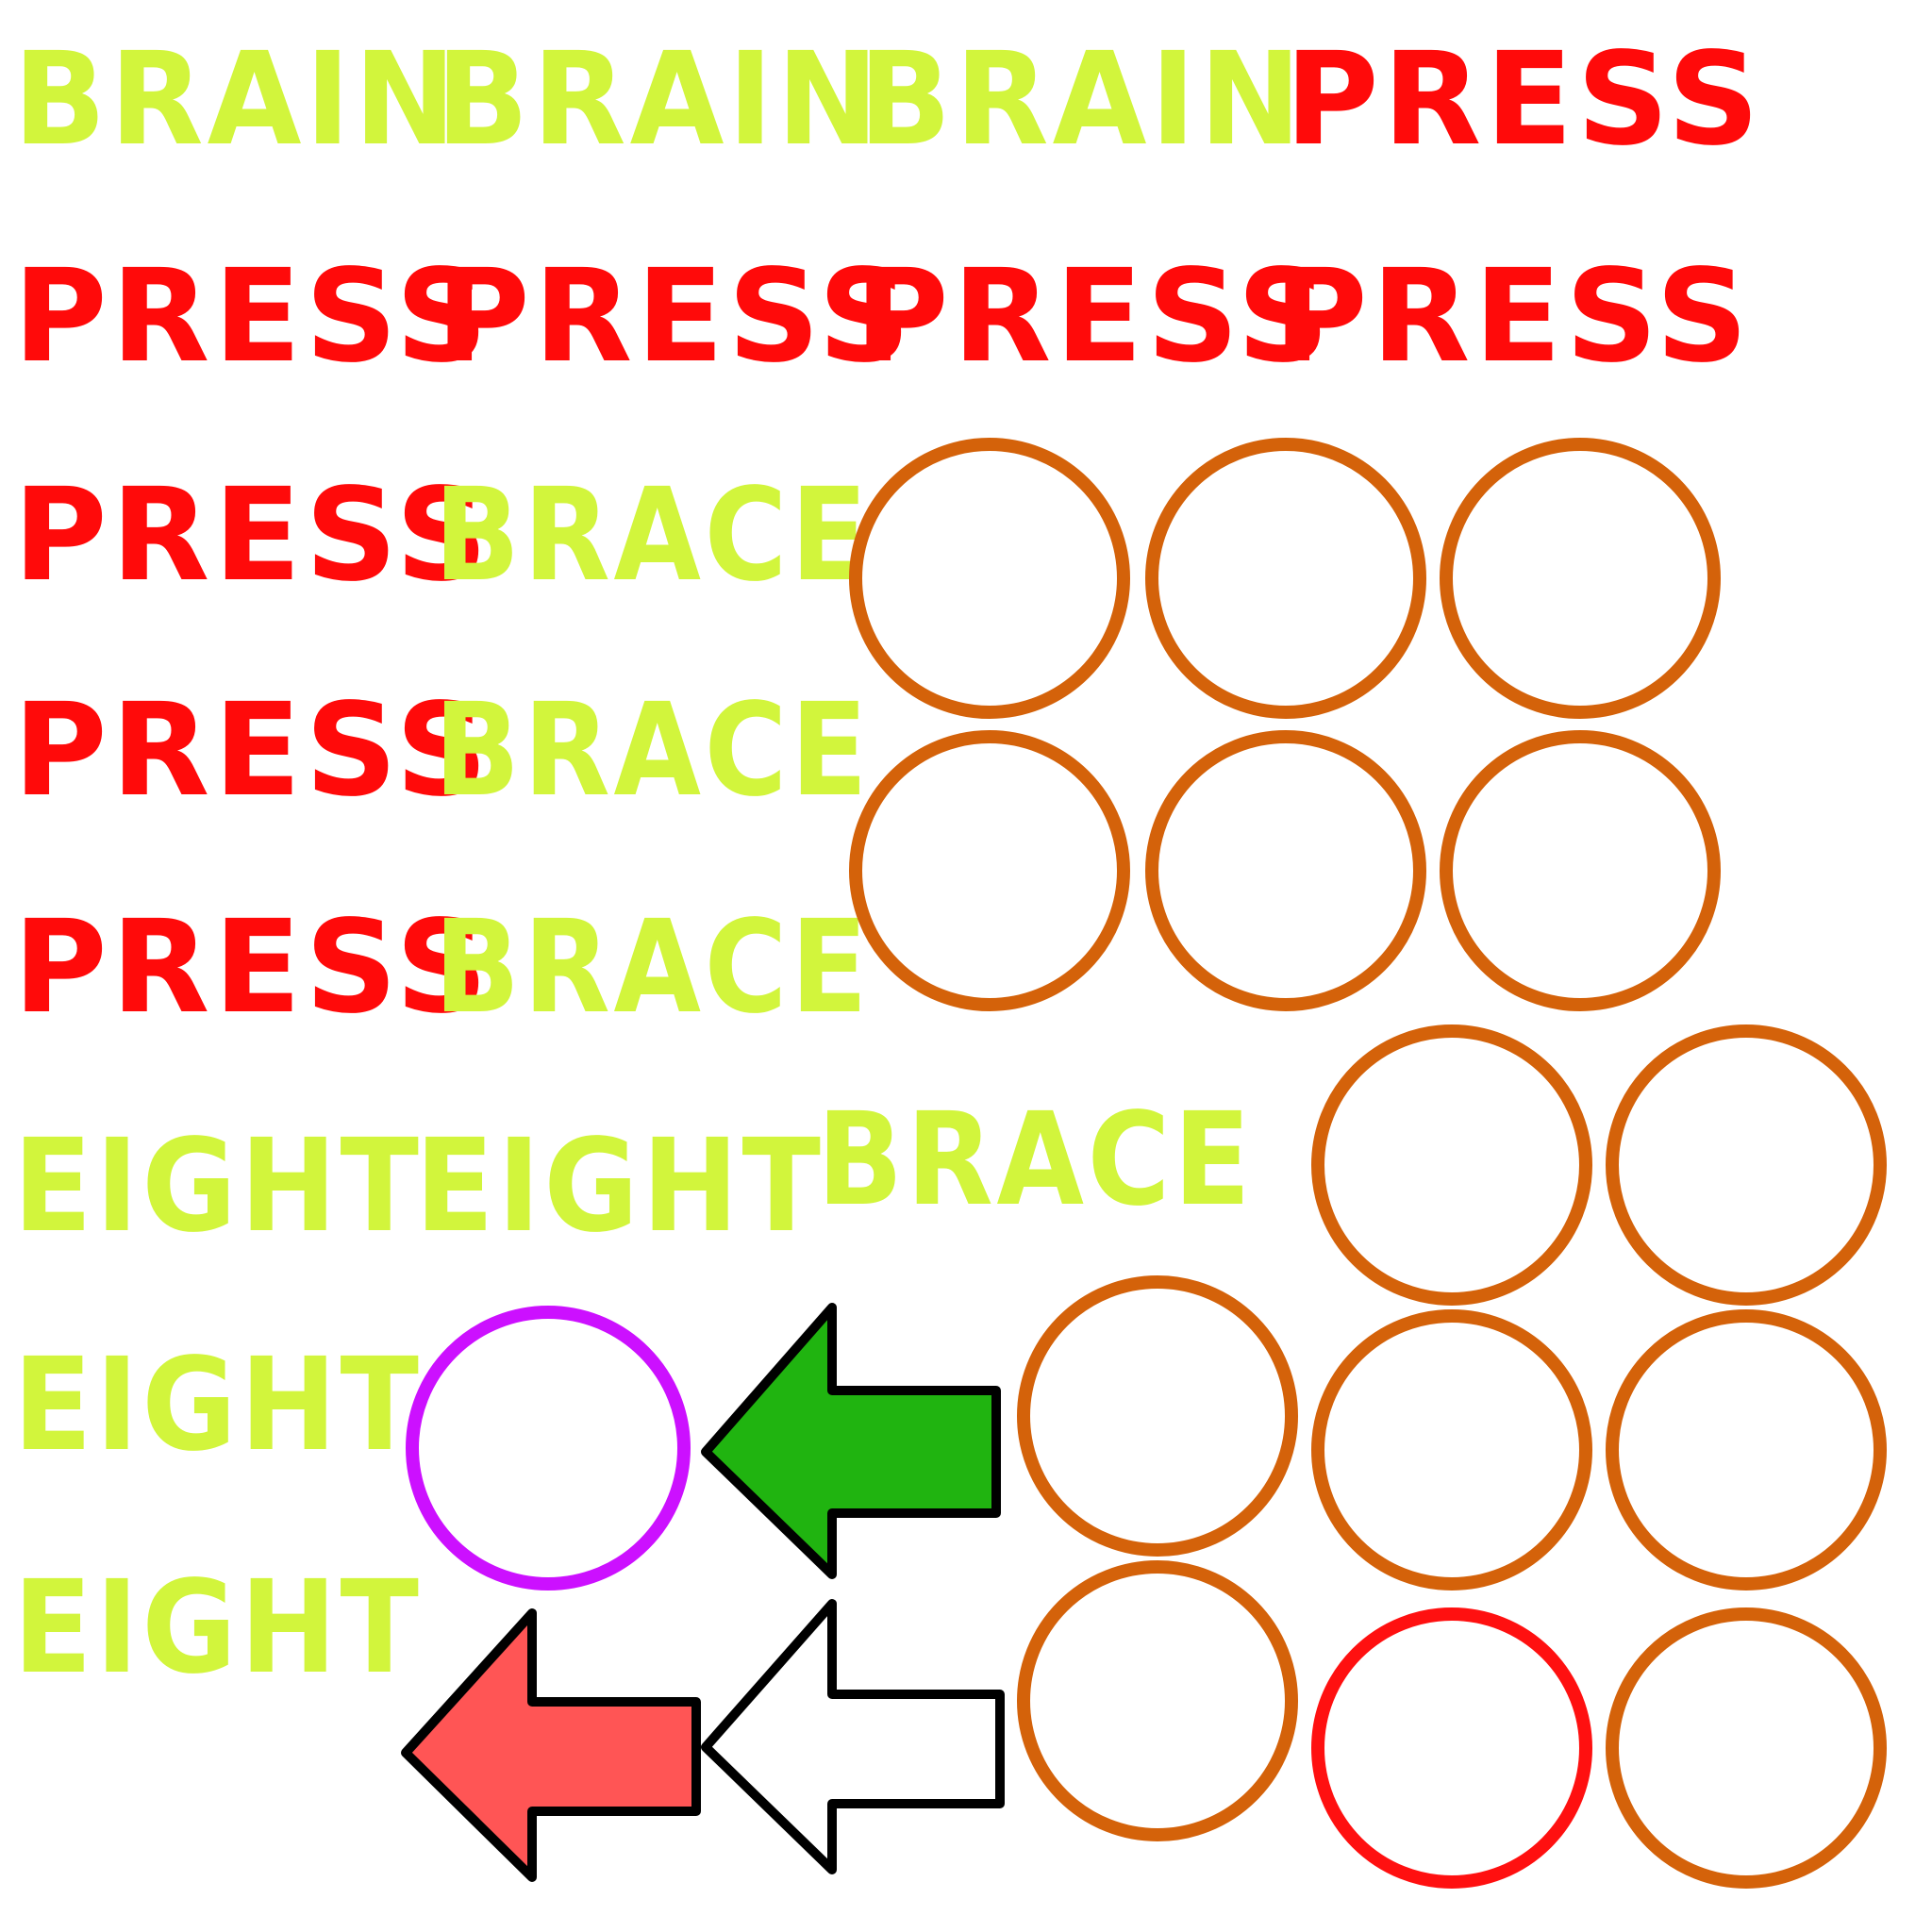 The width and height of the screenshot is (1932, 1932). What do you see at coordinates (551, 1745) in the screenshot?
I see `arrow-left-red-icon` at bounding box center [551, 1745].